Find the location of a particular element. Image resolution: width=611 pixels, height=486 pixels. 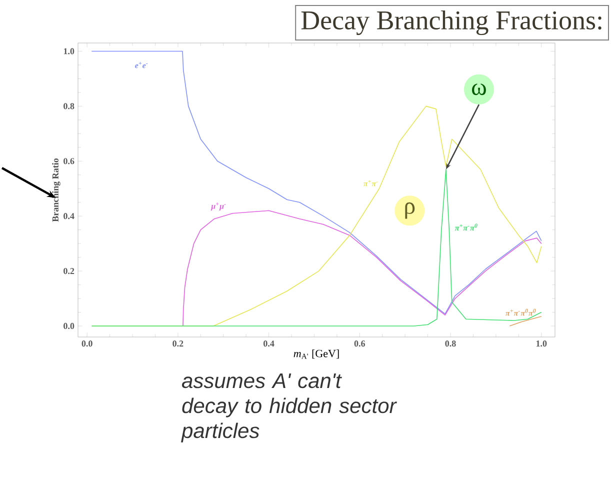

series-label: μ$^{+}$μ$^{-}$ is located at coordinates (218, 206).